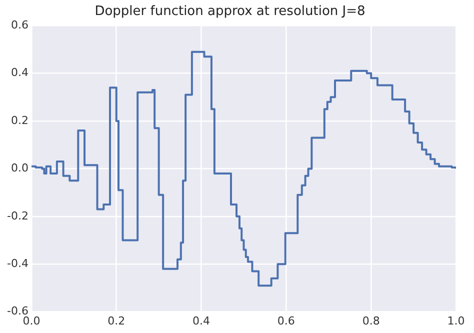 The height and width of the screenshot is (333, 474). What do you see at coordinates (456, 321) in the screenshot?
I see `x-tick-label: 1.0` at bounding box center [456, 321].